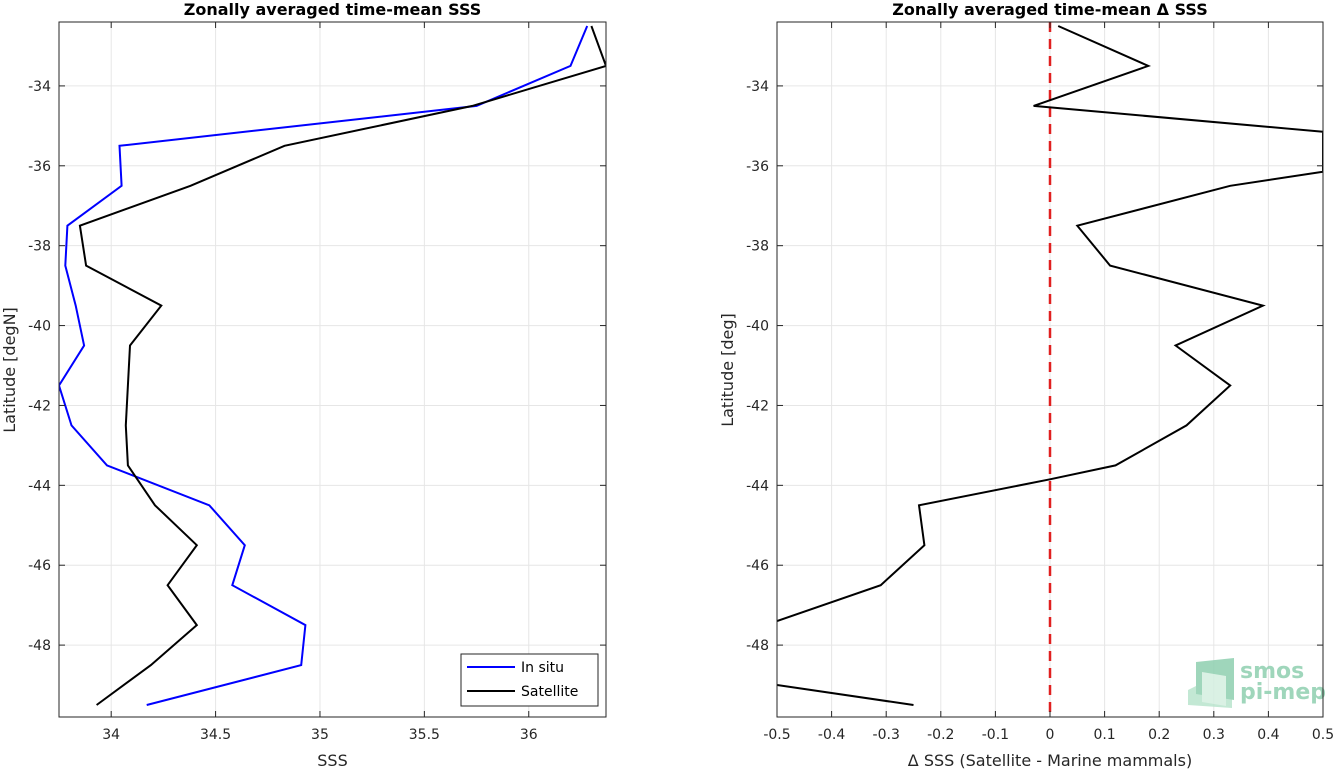 The image size is (1336, 769). Describe the element at coordinates (1272, 671) in the screenshot. I see `logo-text-smos: smos` at that location.